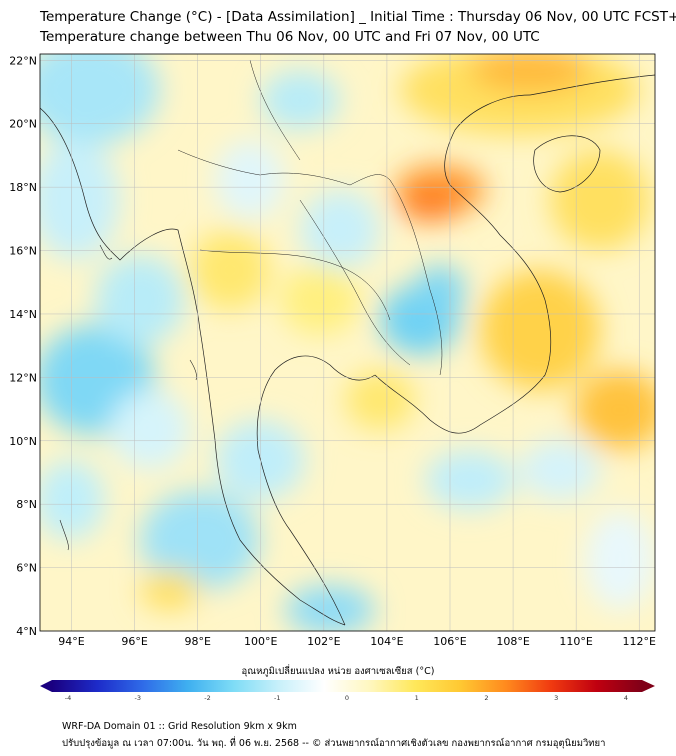 This screenshot has width=676, height=756. I want to click on colorbar-tick: -4, so click(68, 697).